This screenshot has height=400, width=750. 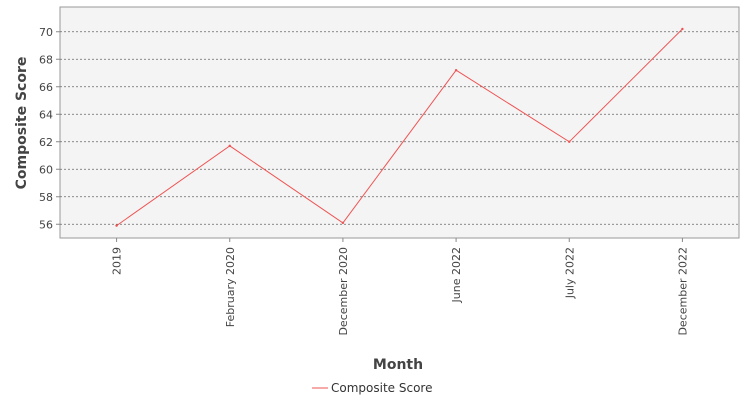 I want to click on y-tick-label: 62, so click(x=46, y=142).